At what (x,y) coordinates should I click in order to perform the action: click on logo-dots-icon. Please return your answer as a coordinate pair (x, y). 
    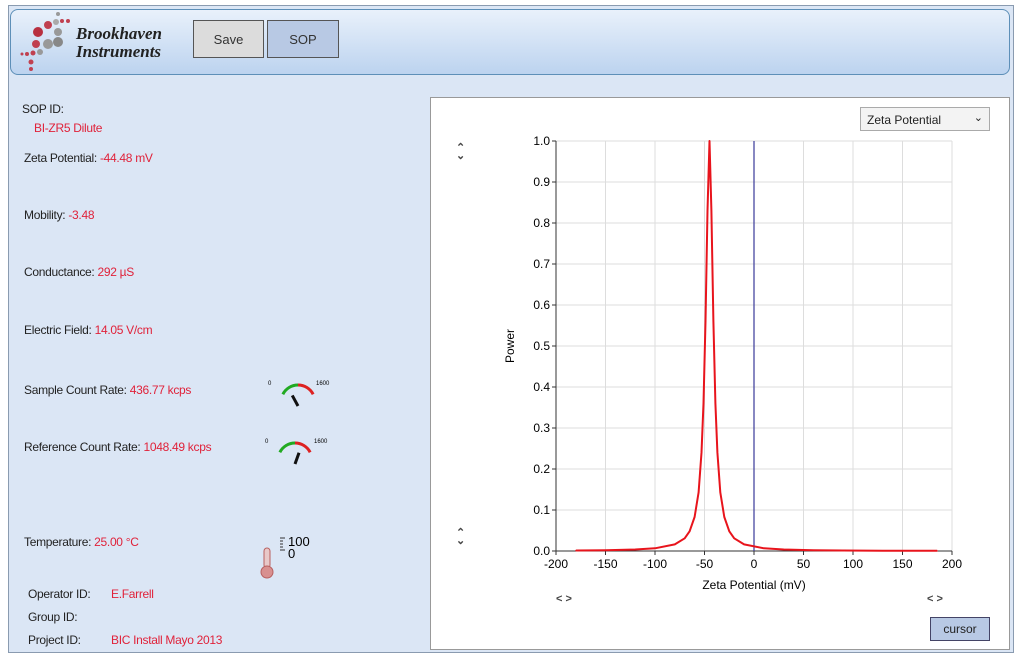
    Looking at the image, I should click on (45, 41).